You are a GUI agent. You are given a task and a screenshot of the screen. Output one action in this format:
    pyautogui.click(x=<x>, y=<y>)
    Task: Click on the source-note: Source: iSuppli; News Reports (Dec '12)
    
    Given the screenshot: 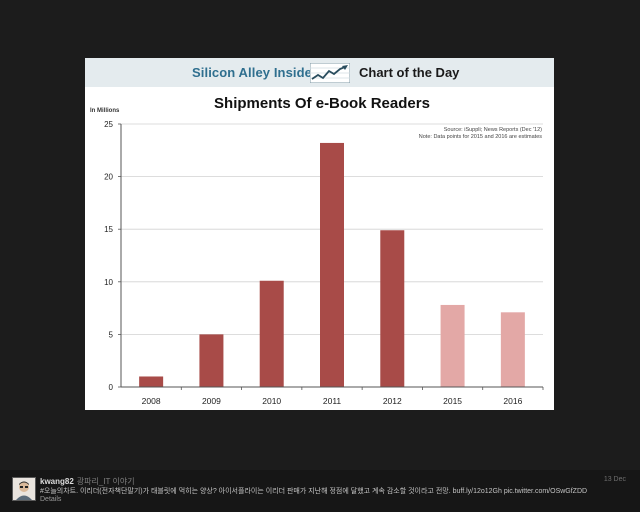 What is the action you would take?
    pyautogui.click(x=493, y=130)
    